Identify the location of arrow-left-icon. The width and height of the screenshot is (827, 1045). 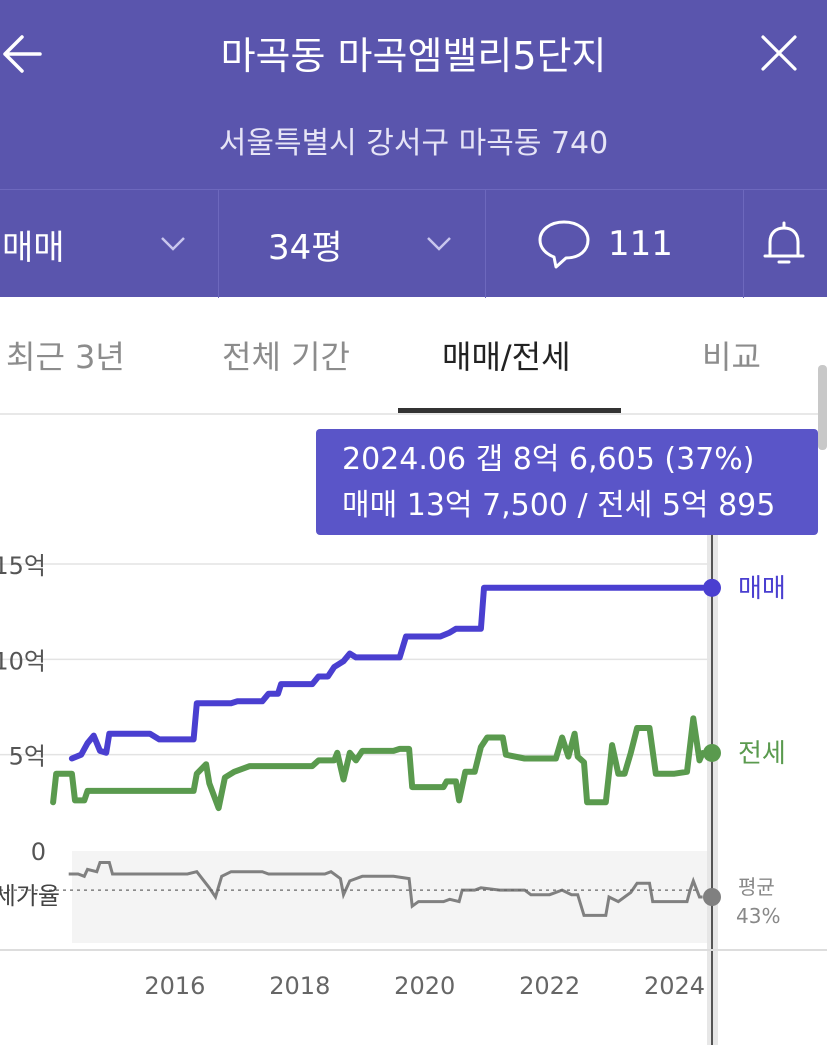
(22, 54).